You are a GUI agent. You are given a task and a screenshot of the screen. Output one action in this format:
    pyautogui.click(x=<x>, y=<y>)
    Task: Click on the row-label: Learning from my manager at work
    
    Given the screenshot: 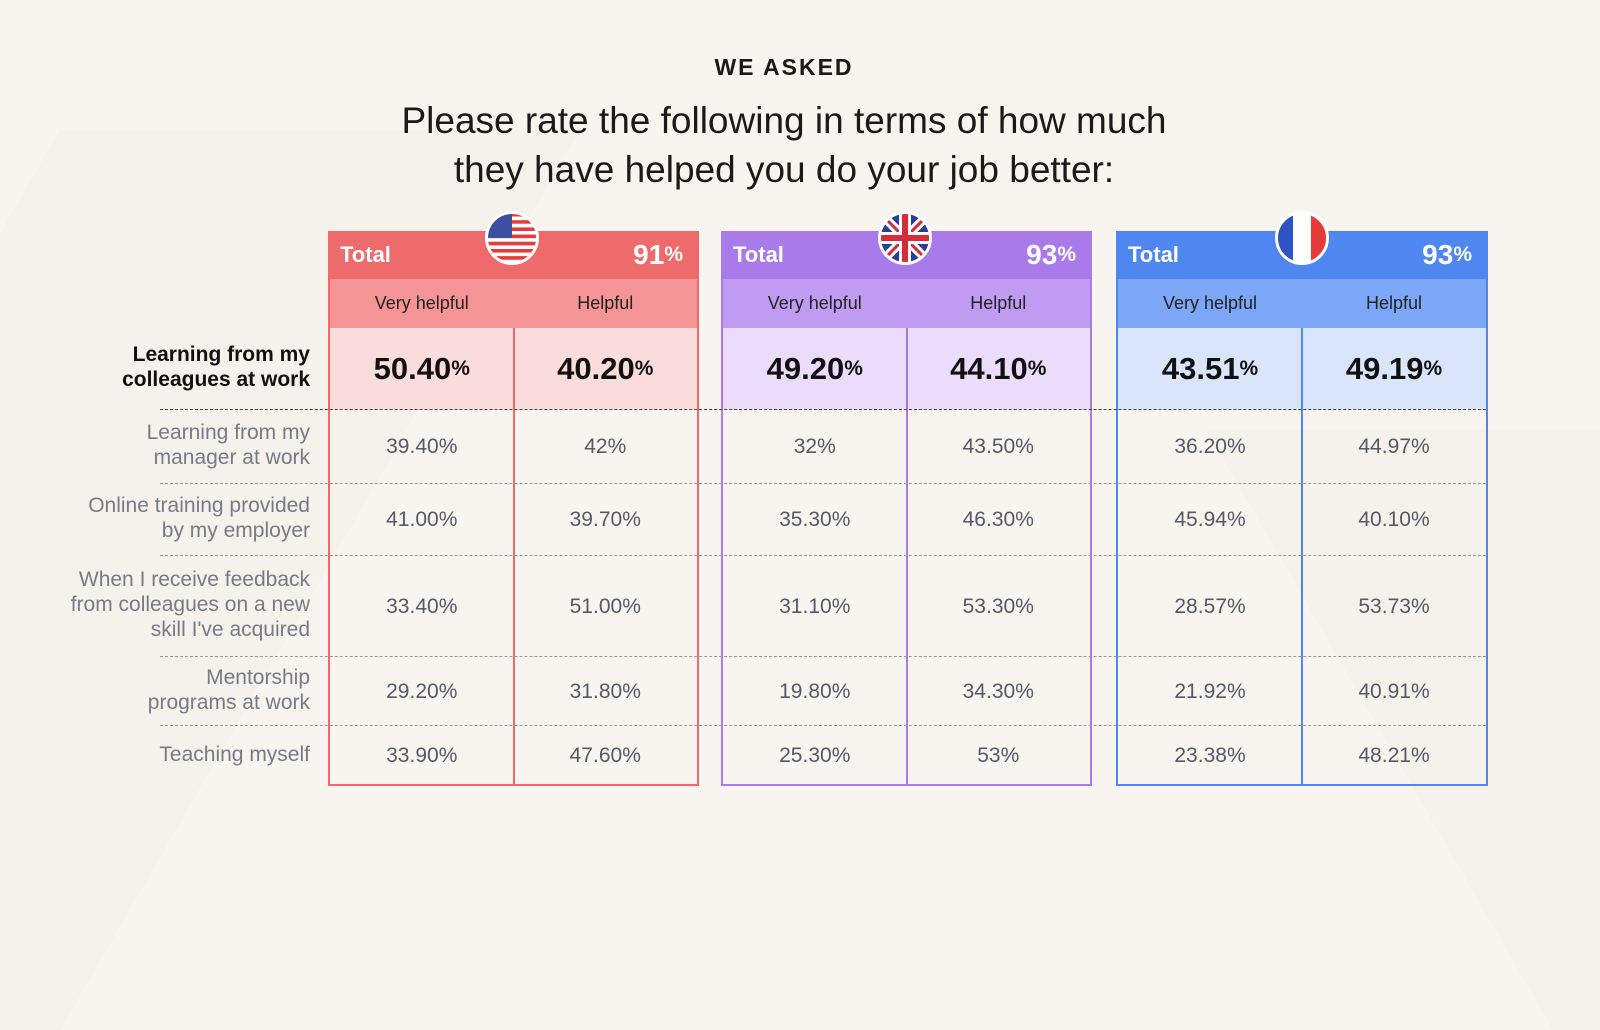 What is the action you would take?
    pyautogui.click(x=228, y=445)
    